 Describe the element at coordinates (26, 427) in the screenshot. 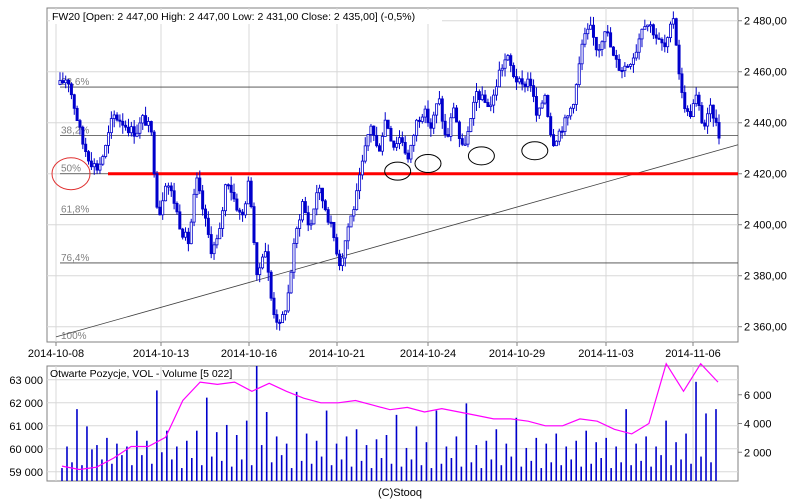

I see `open-interest-axis: 59 000 60 000 61 000 62 000 63 000` at that location.